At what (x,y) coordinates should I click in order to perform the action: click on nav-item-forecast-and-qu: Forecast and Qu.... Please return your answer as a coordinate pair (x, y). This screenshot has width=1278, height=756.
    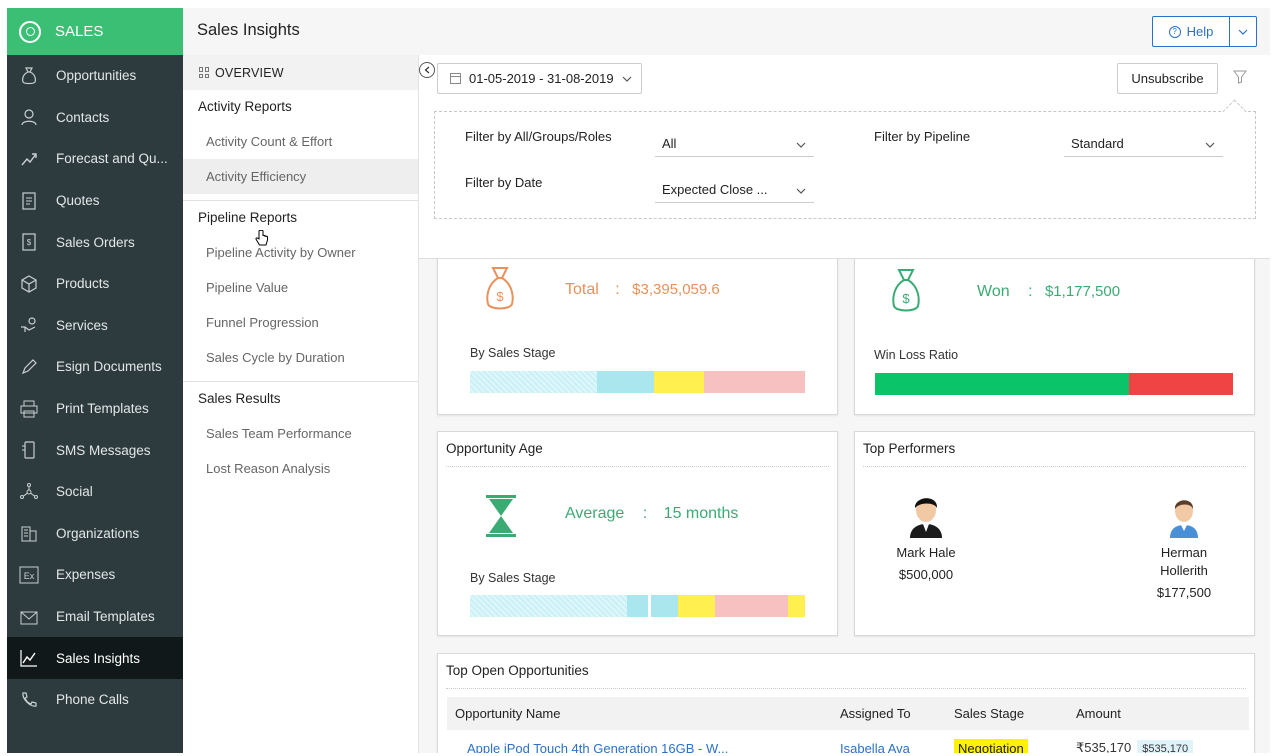
    Looking at the image, I should click on (95, 159).